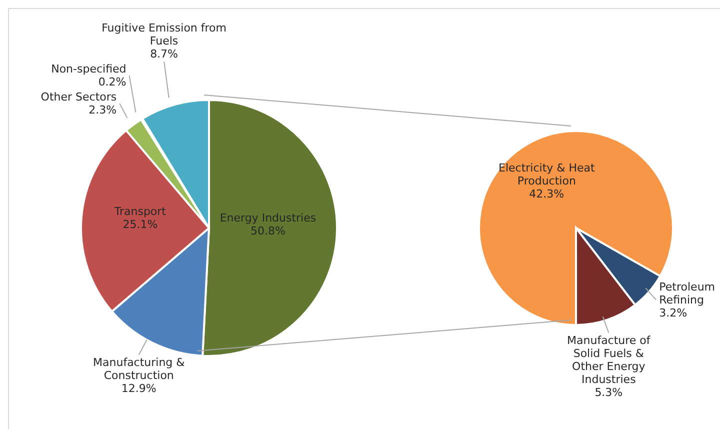 Image resolution: width=727 pixels, height=436 pixels. I want to click on slice-label: Electricity & Heat Production, so click(547, 175).